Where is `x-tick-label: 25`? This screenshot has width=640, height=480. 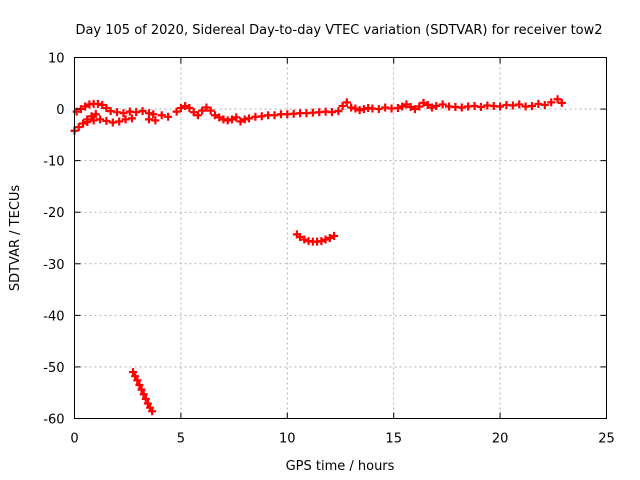 x-tick-label: 25 is located at coordinates (606, 439).